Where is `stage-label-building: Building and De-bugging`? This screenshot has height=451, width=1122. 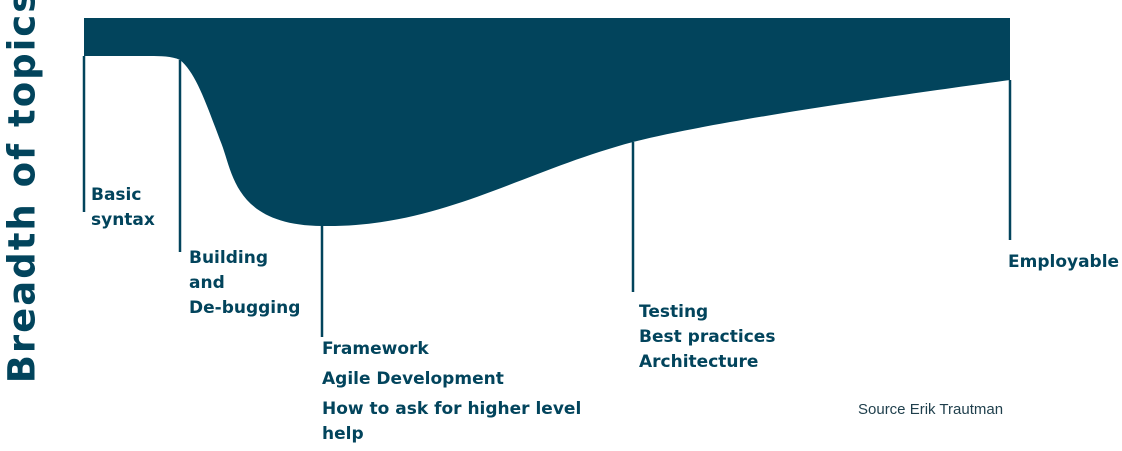
stage-label-building: Building and De-bugging is located at coordinates (244, 283).